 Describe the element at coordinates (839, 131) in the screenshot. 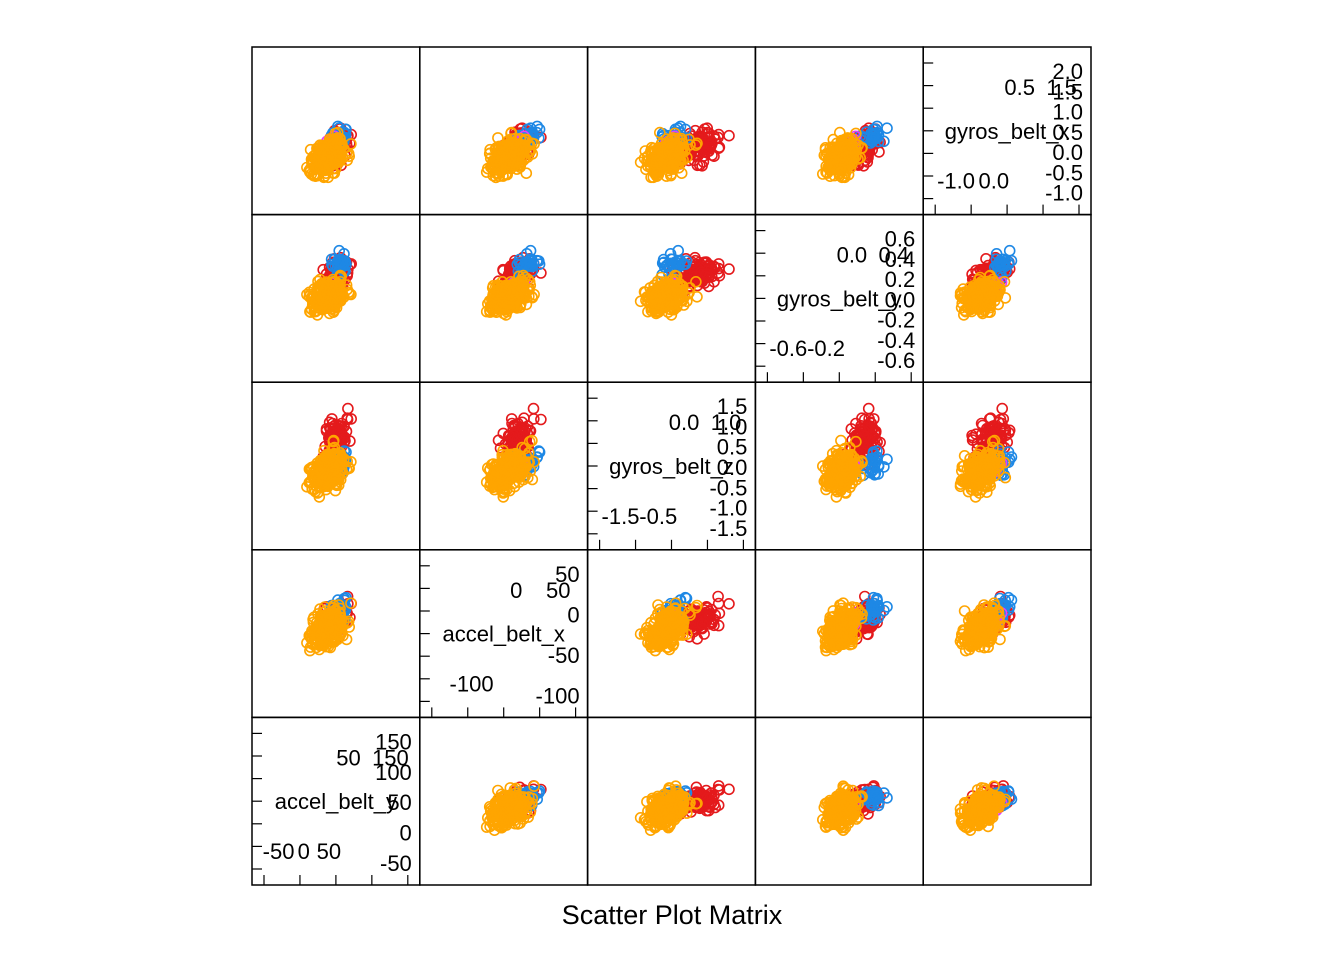

I see `panel-frame-r0-c3` at that location.